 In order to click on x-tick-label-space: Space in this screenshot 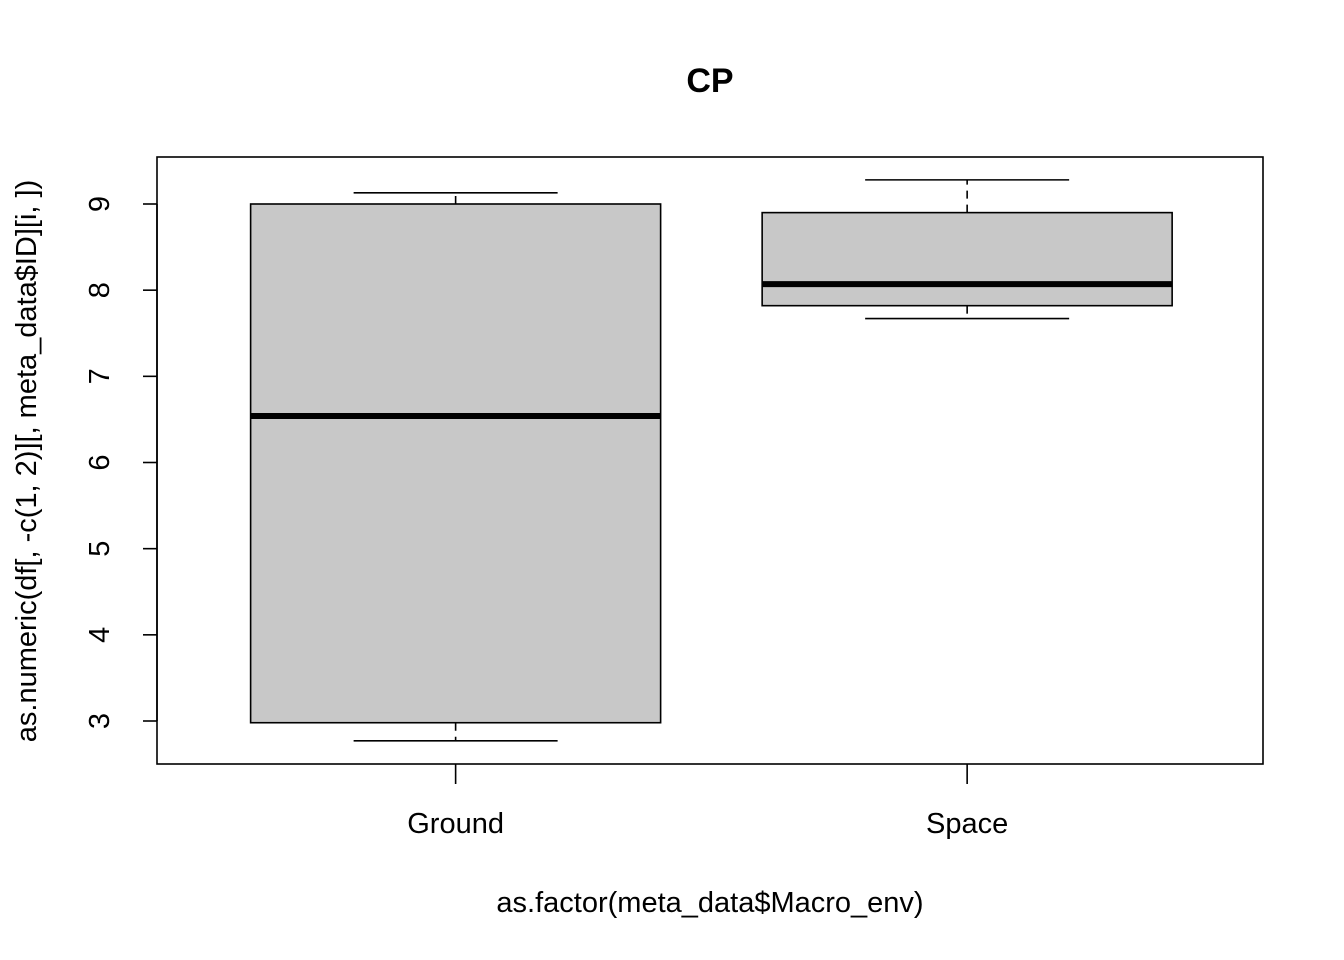, I will do `click(967, 824)`.